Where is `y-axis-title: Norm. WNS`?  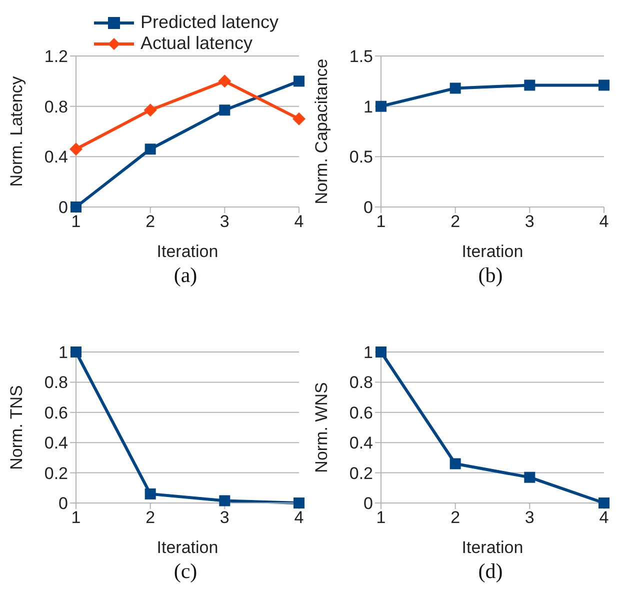 y-axis-title: Norm. WNS is located at coordinates (322, 427).